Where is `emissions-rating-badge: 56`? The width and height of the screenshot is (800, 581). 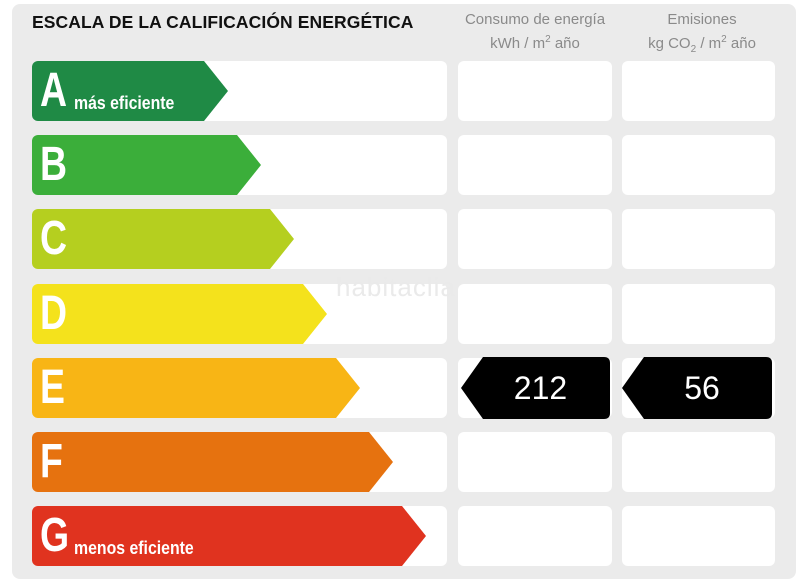
emissions-rating-badge: 56 is located at coordinates (697, 388).